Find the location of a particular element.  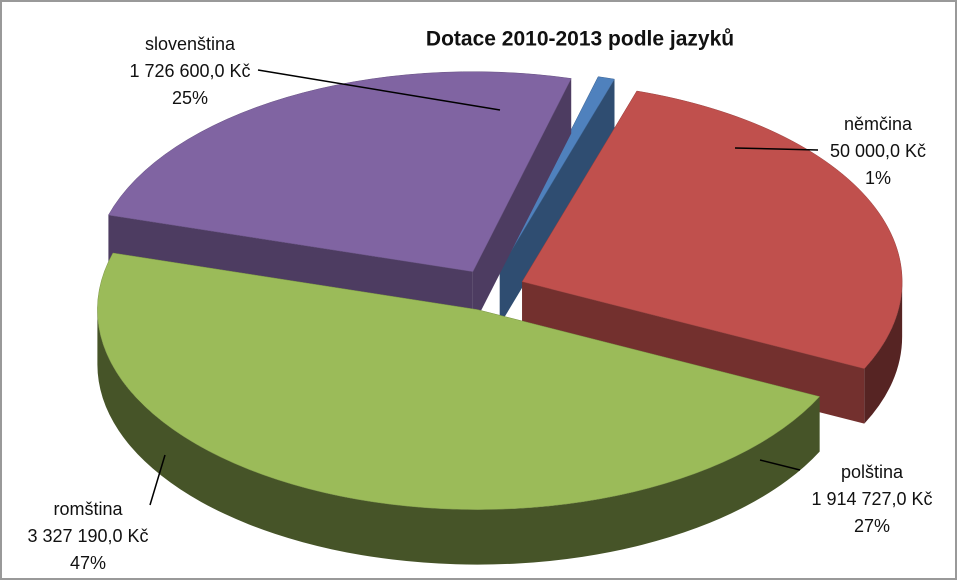

data-label-value: 3 327 190,0 Kč is located at coordinates (87, 536).